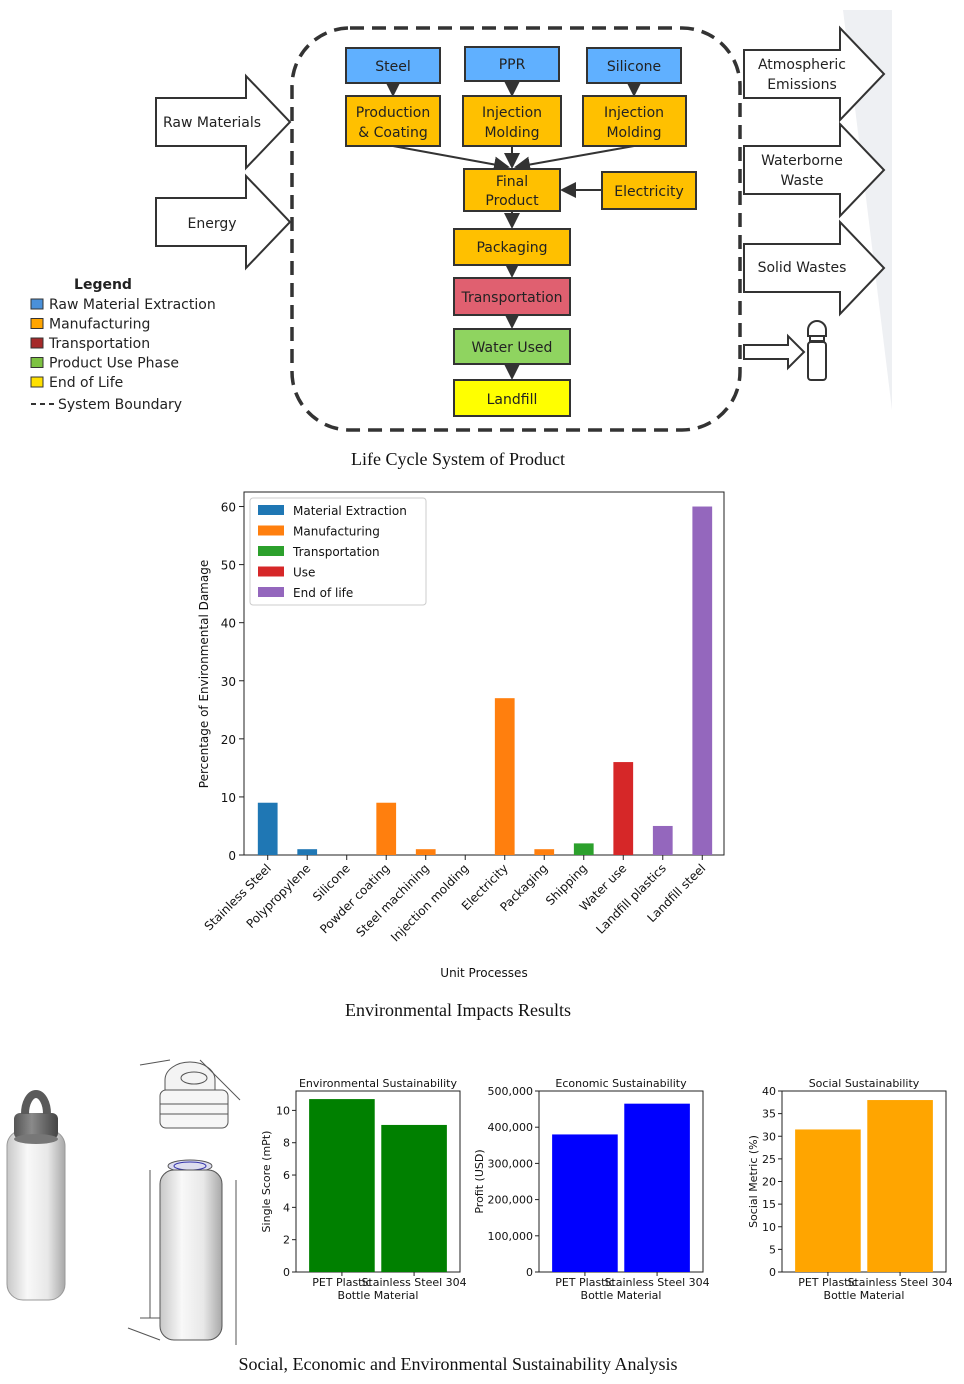 This screenshot has width=964, height=1384. What do you see at coordinates (802, 161) in the screenshot?
I see `waterborne-label-1: Waterborne` at bounding box center [802, 161].